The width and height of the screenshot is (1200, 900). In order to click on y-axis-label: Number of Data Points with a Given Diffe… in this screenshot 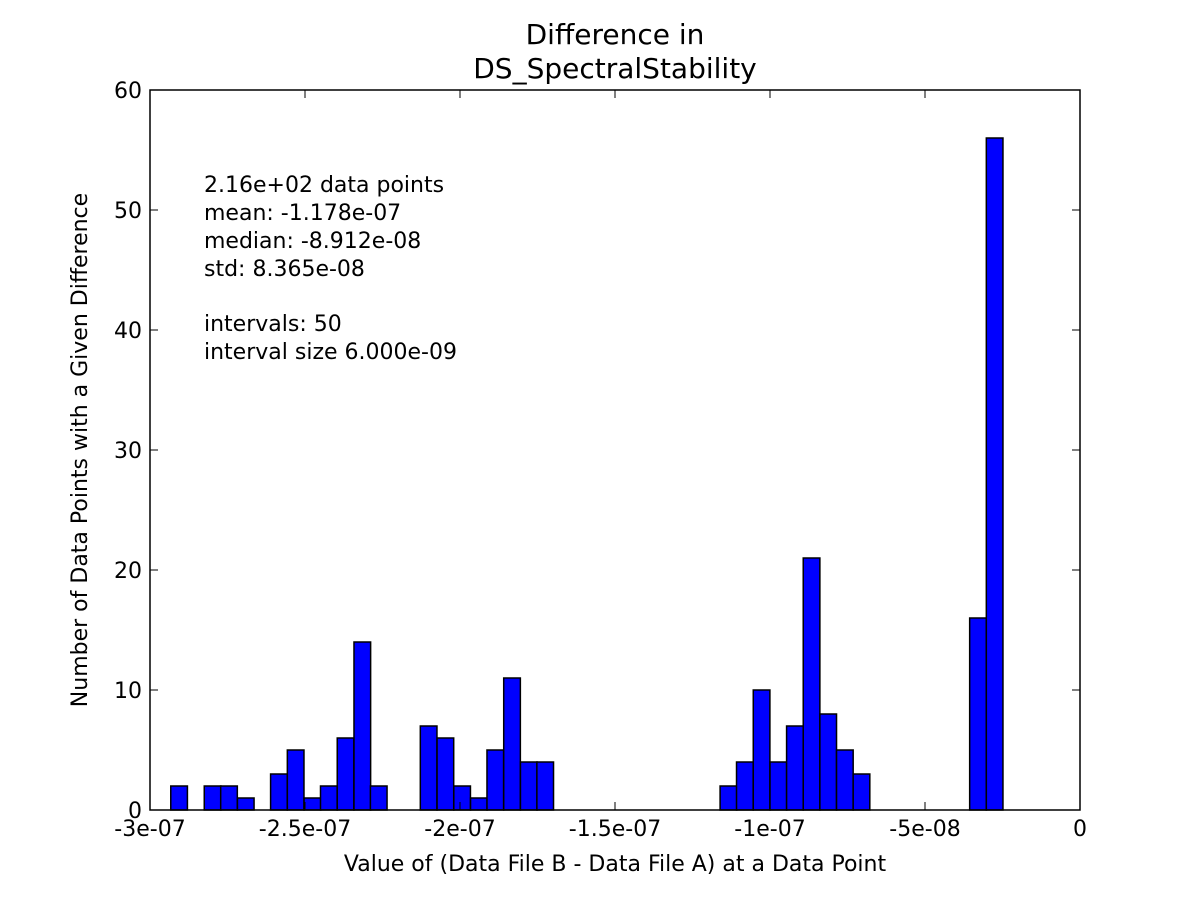, I will do `click(80, 450)`.